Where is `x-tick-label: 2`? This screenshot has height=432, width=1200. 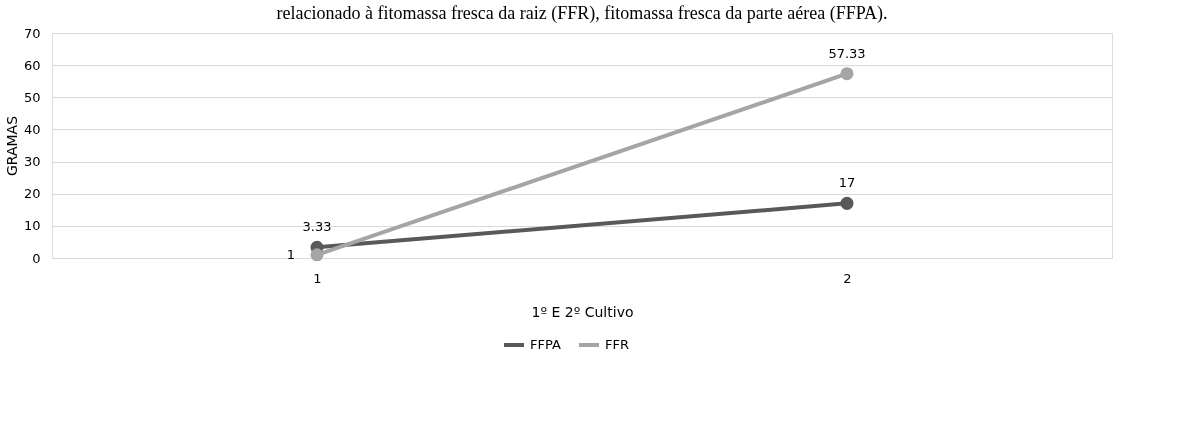 x-tick-label: 2 is located at coordinates (847, 278).